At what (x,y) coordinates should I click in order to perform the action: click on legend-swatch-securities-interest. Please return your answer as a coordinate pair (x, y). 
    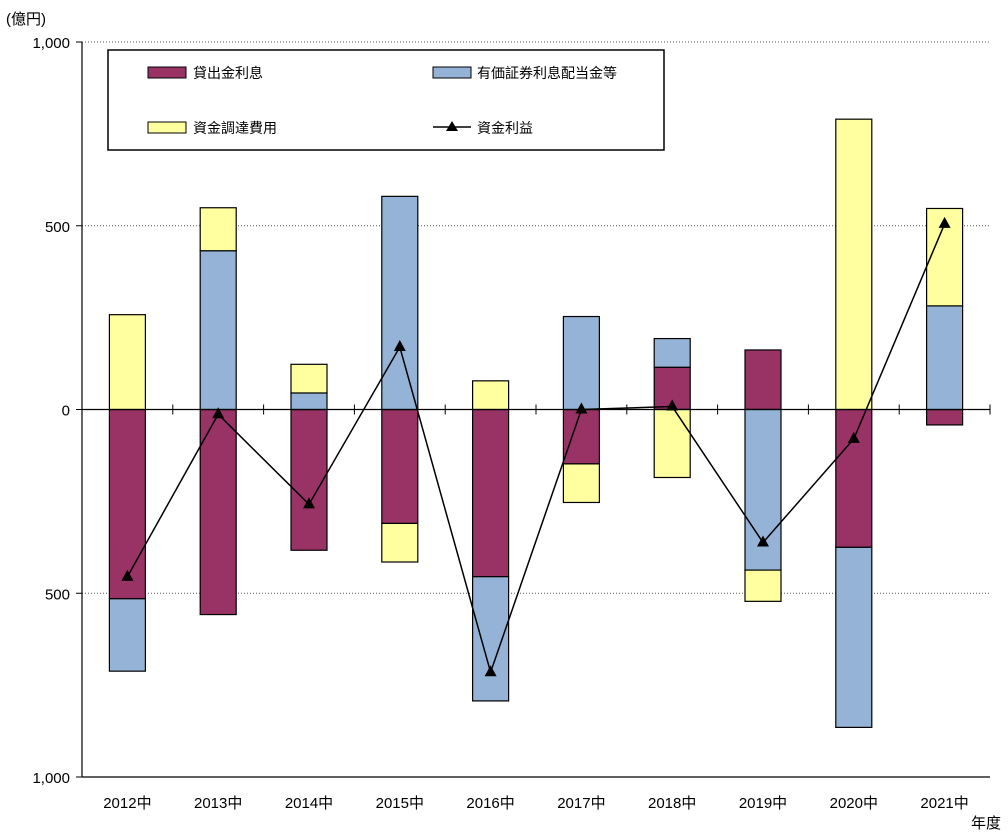
    Looking at the image, I should click on (452, 72).